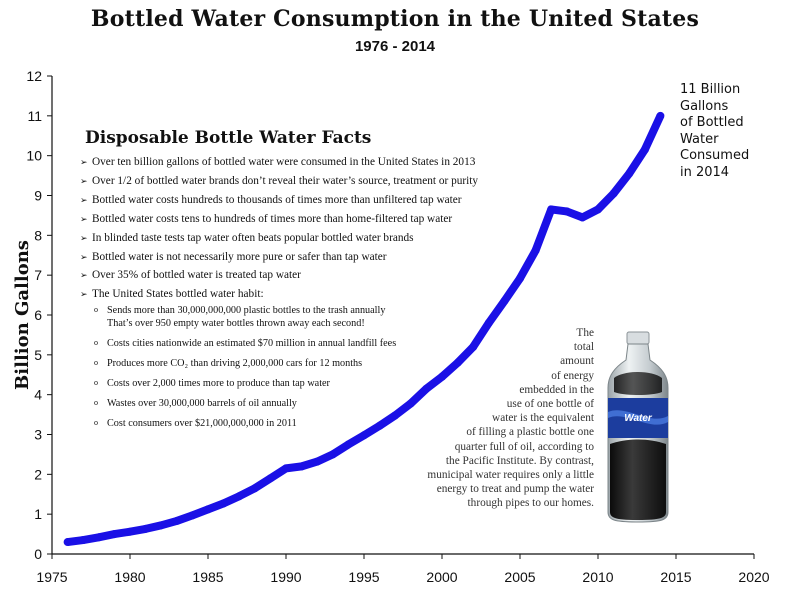  What do you see at coordinates (178, 294) in the screenshot?
I see `fact-text: The United States bottled water habit:` at bounding box center [178, 294].